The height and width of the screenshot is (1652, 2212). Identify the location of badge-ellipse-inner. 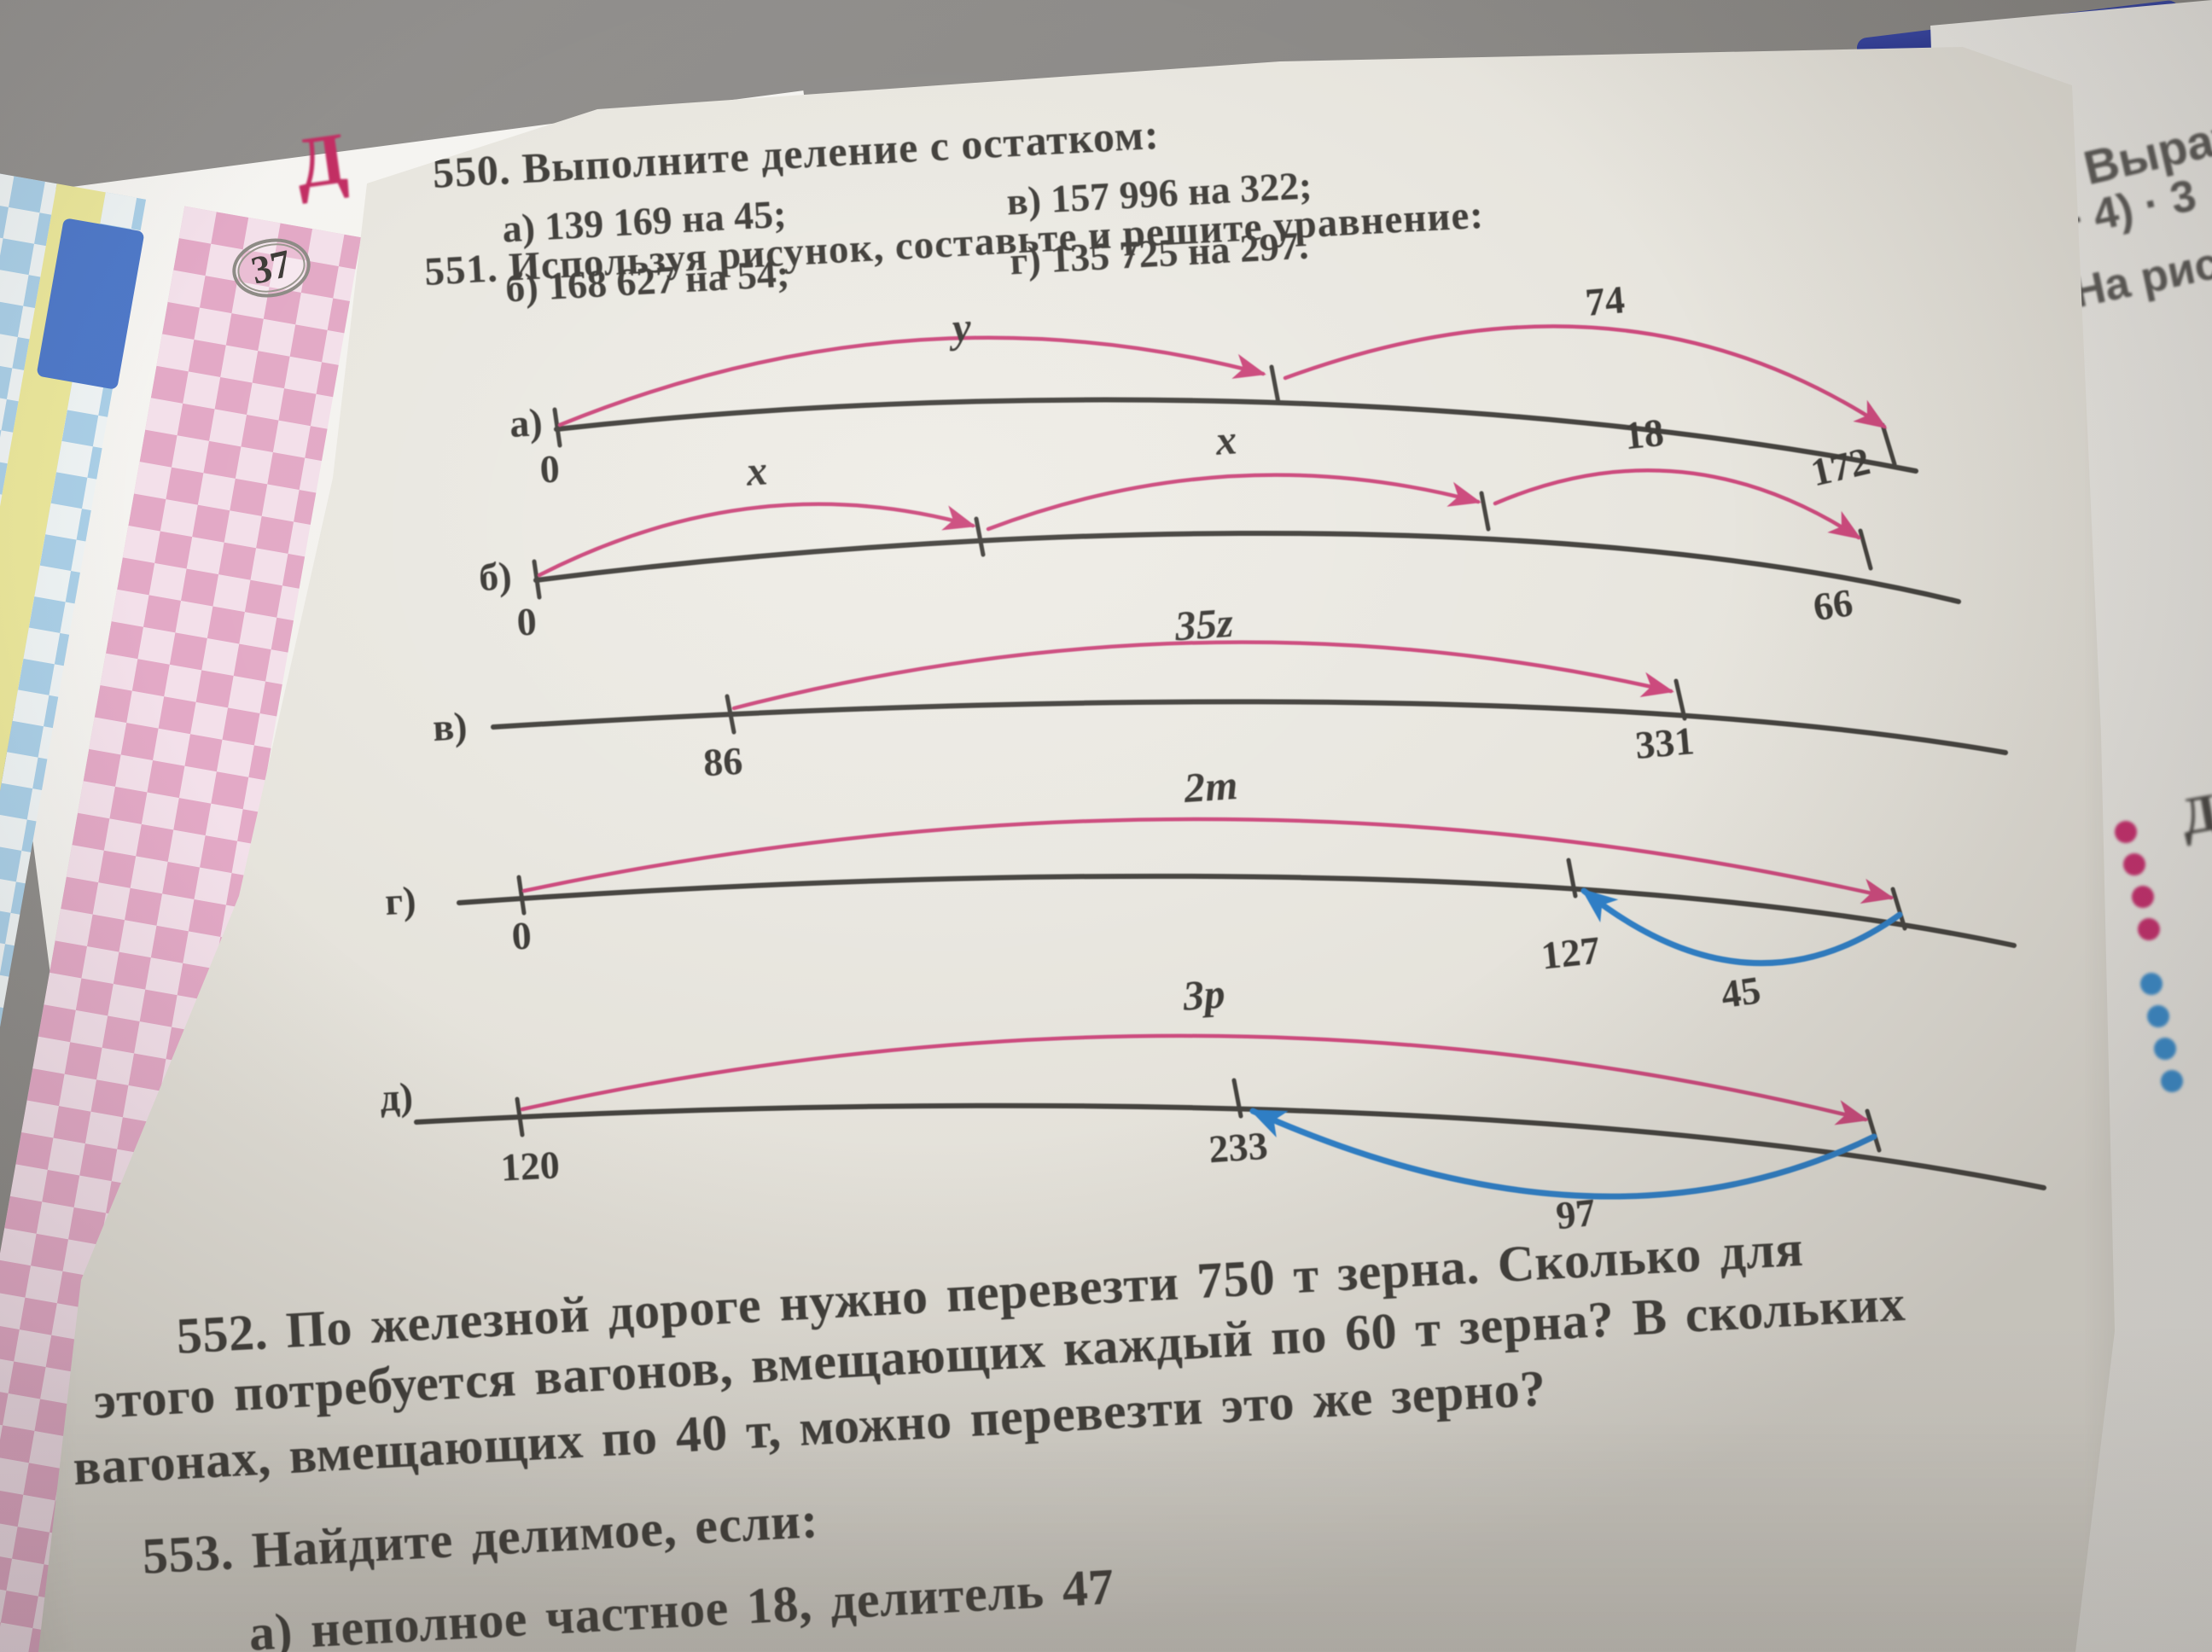
(271, 268).